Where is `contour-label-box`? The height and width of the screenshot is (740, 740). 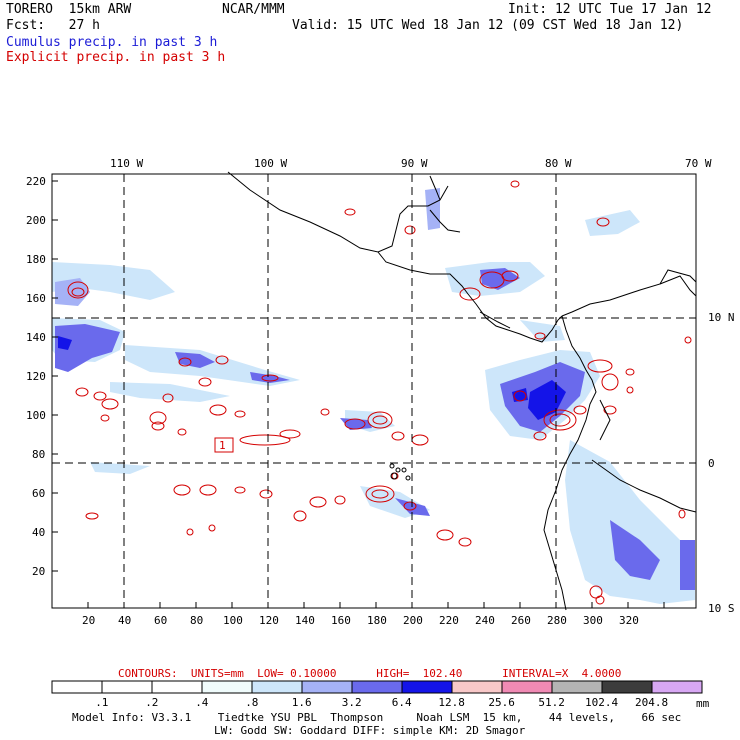 contour-label-box is located at coordinates (224, 445).